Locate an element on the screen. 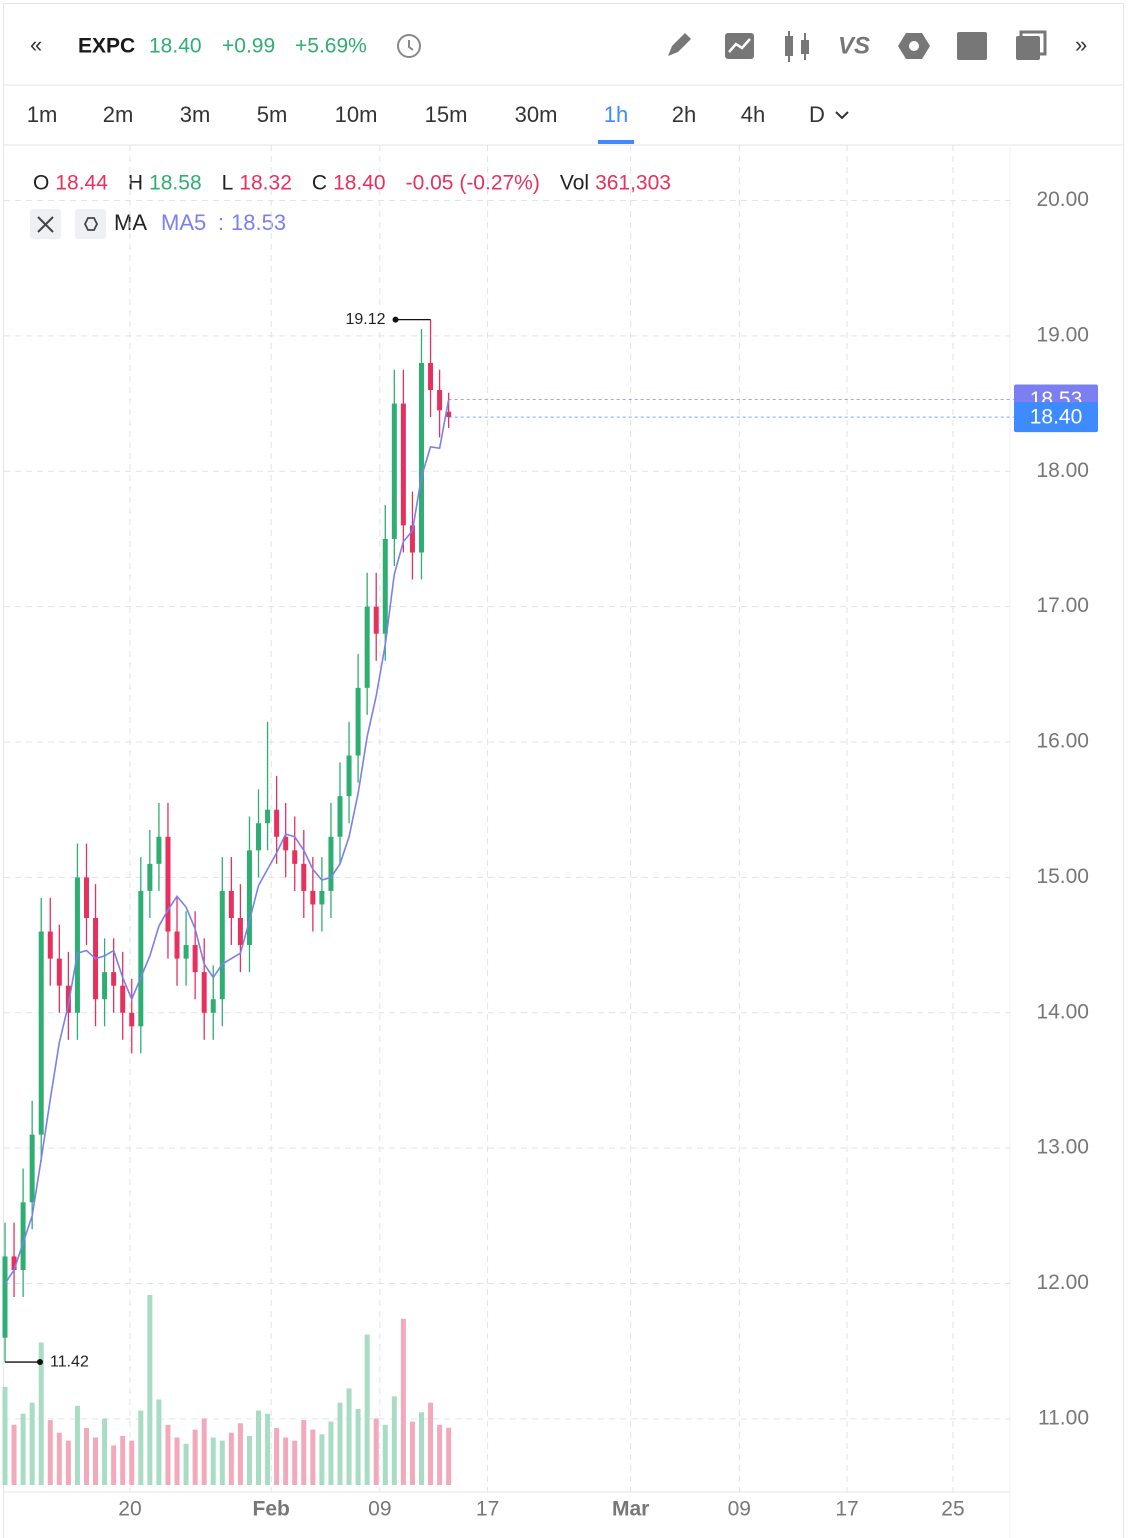  y-tick-label: 14.00 is located at coordinates (1062, 1011).